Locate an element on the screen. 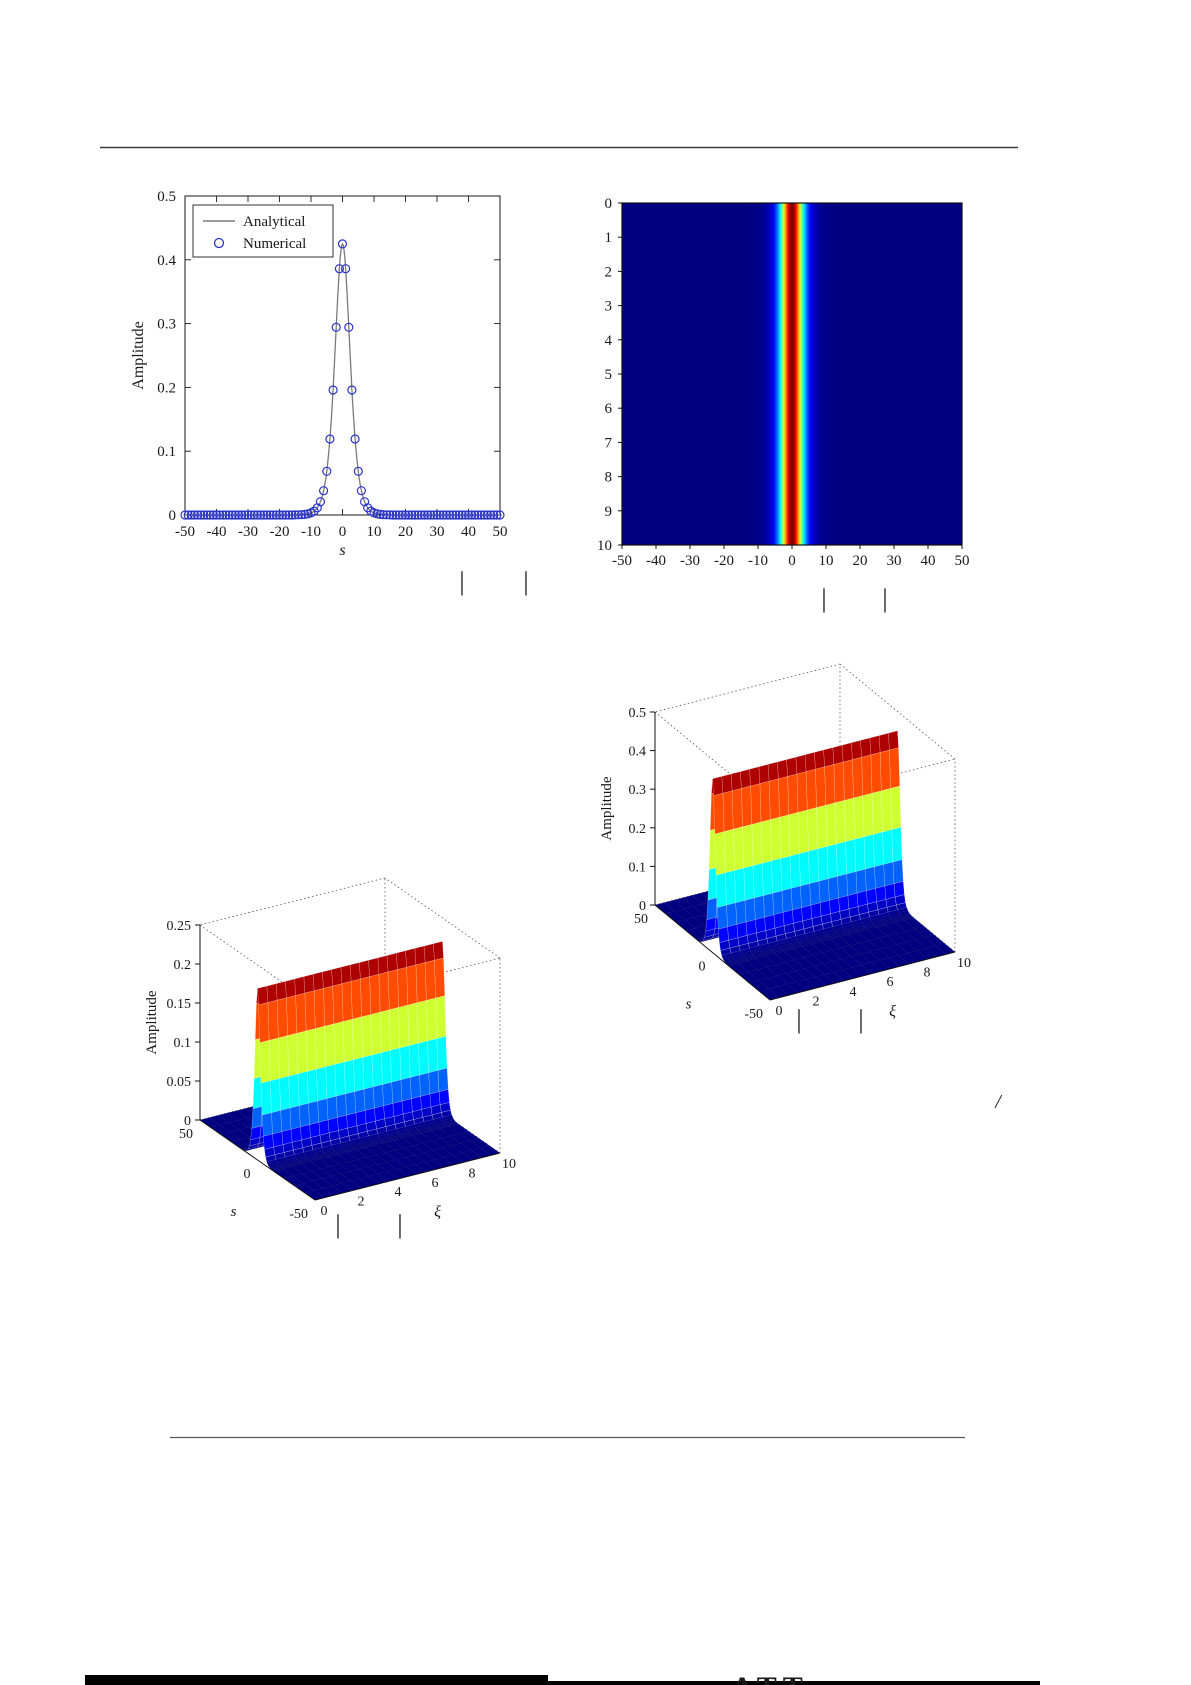  x-tick-label: -20 is located at coordinates (280, 532).